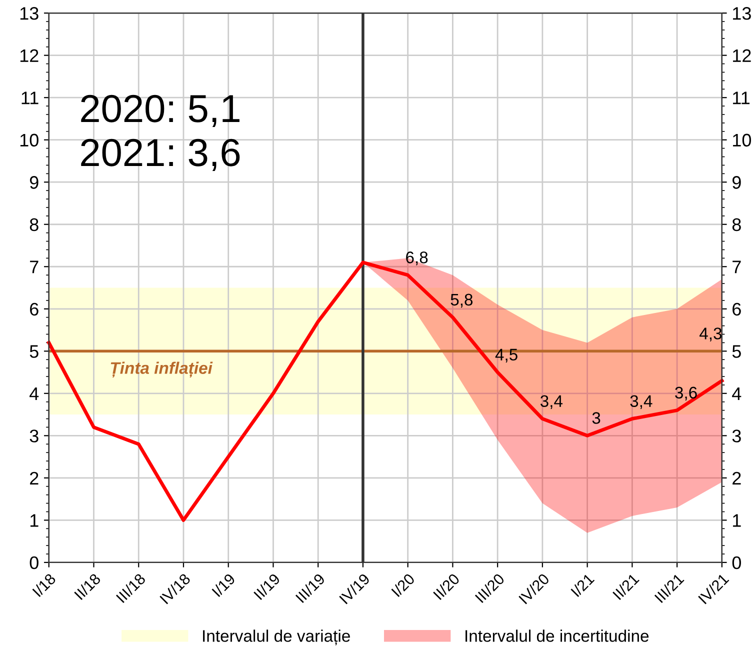 The height and width of the screenshot is (654, 752). What do you see at coordinates (736, 351) in the screenshot?
I see `y2-tick-label: 5` at bounding box center [736, 351].